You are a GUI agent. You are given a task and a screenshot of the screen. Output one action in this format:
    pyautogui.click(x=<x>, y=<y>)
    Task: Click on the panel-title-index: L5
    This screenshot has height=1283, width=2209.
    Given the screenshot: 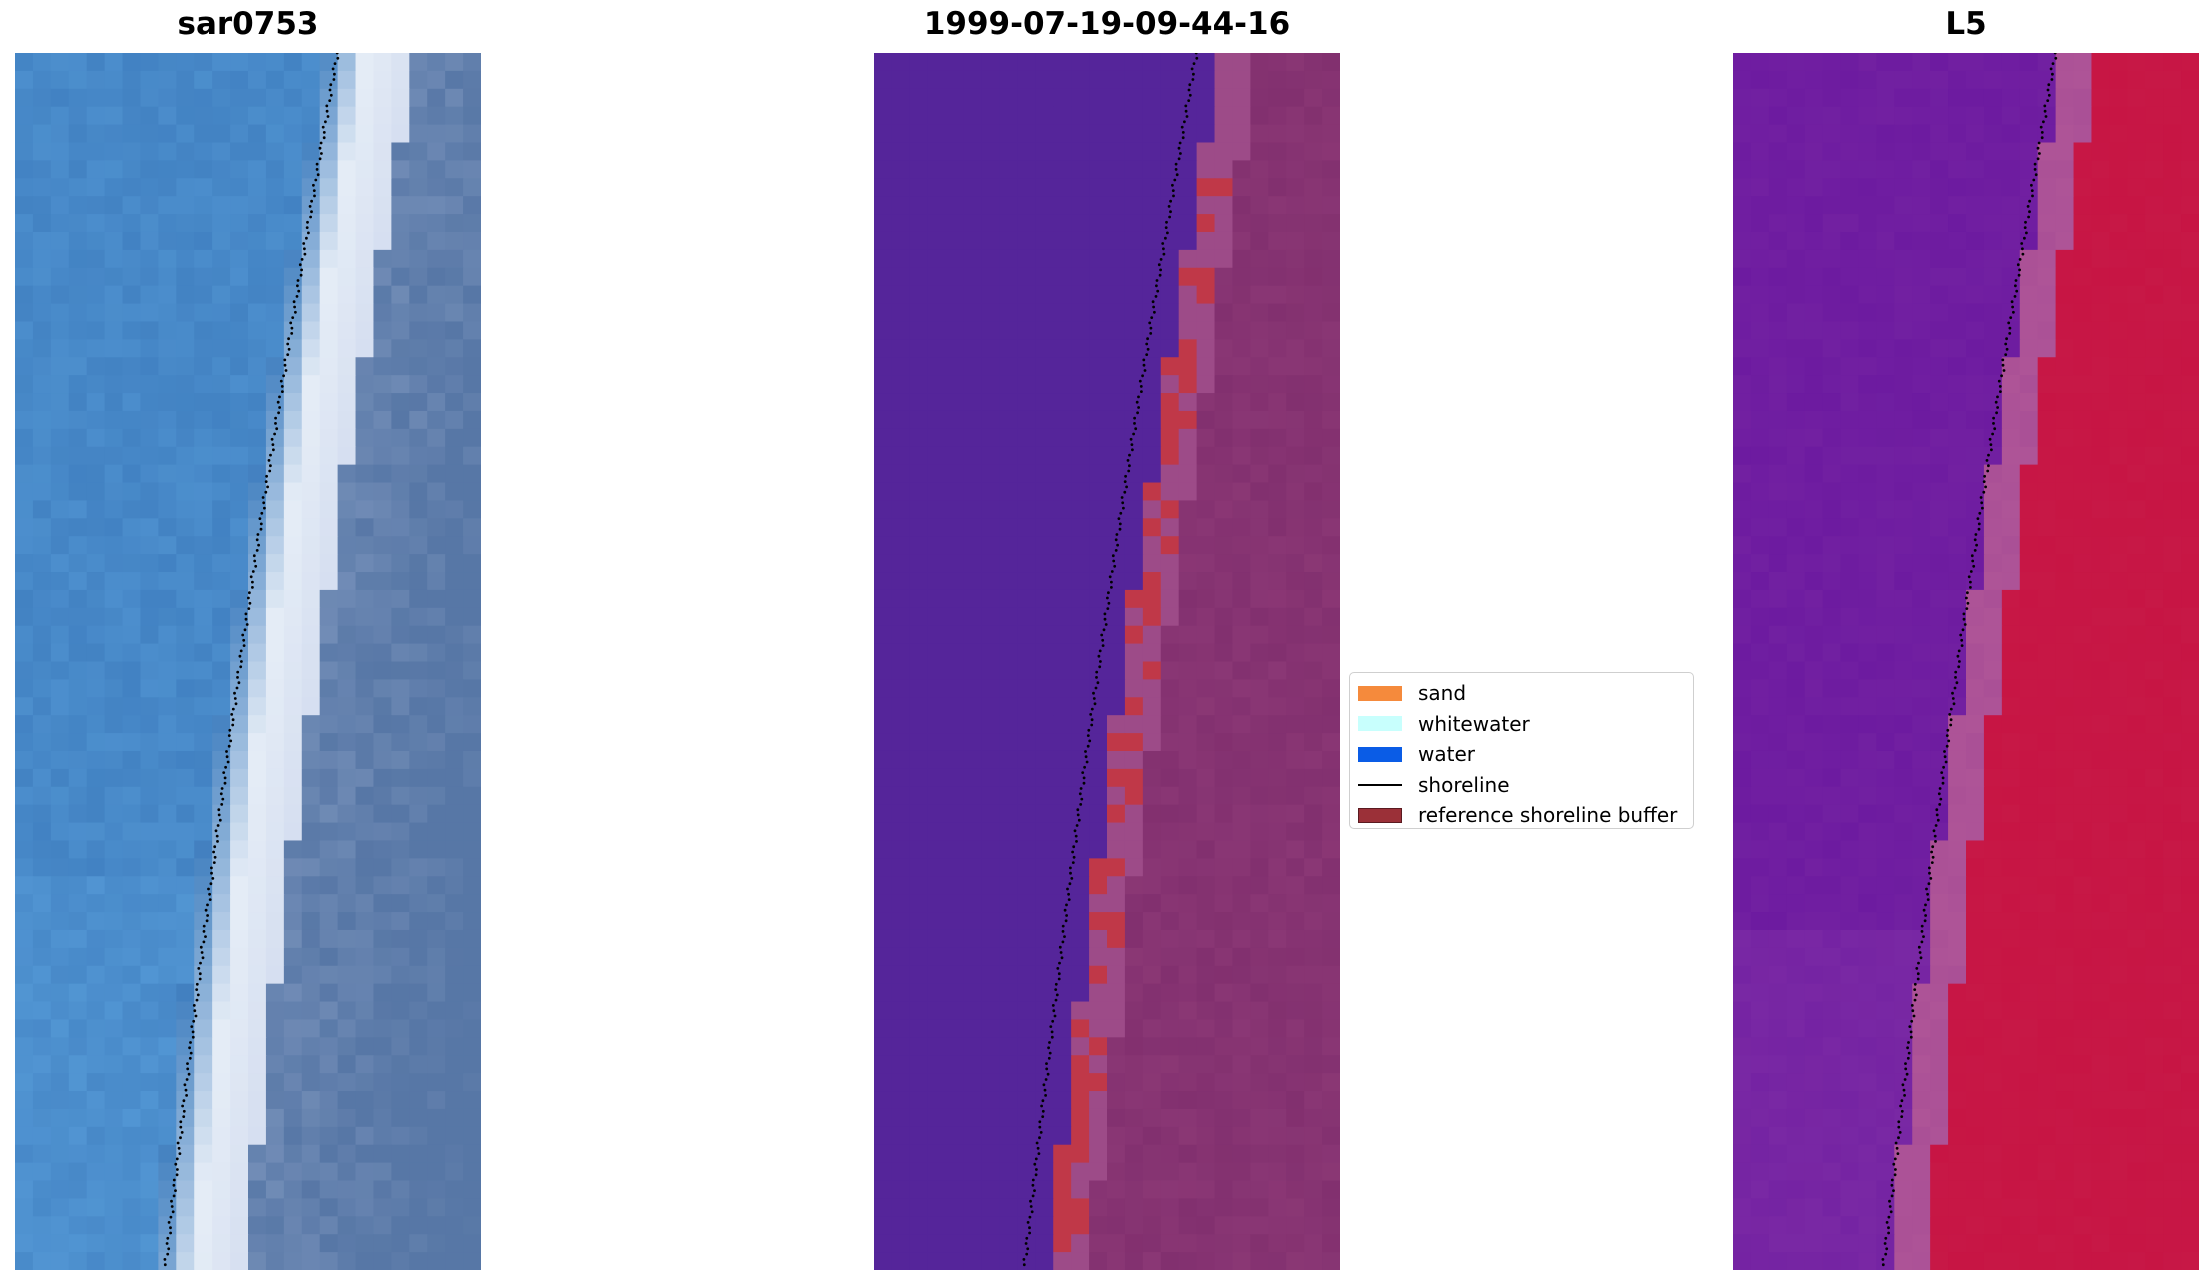 What is the action you would take?
    pyautogui.click(x=1966, y=24)
    